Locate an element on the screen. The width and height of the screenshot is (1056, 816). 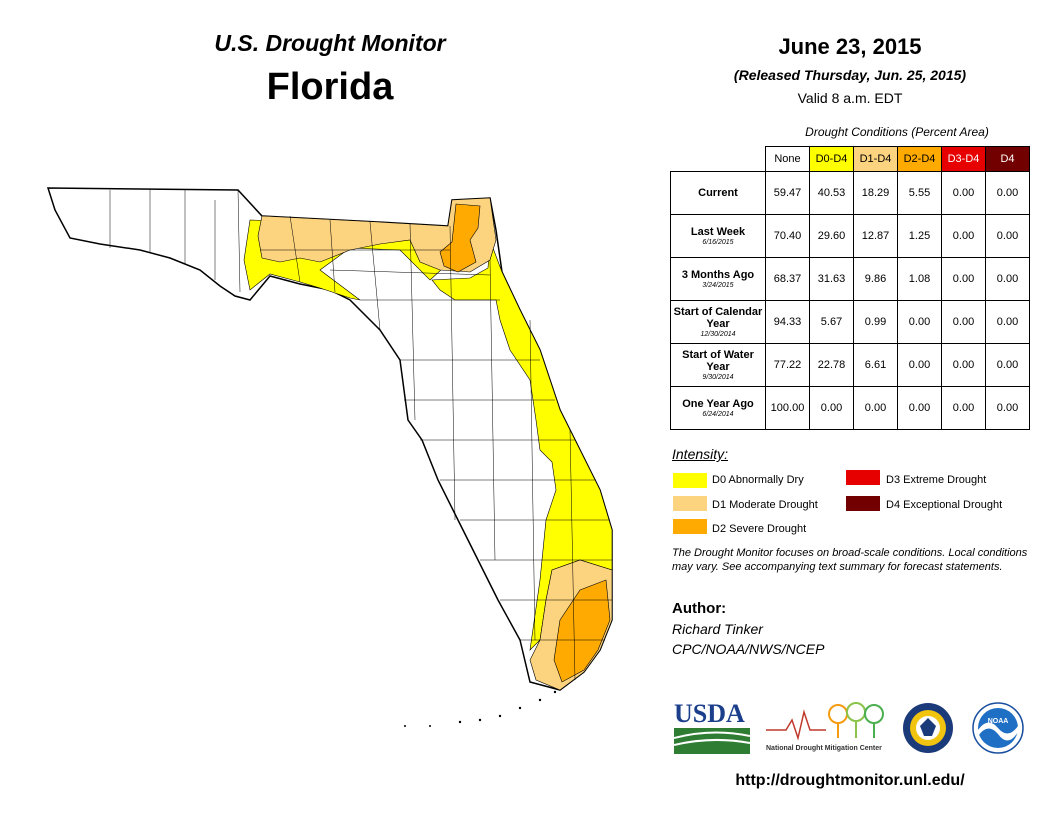
source-url: http://droughtmonitor.unl.edu/ is located at coordinates (850, 780).